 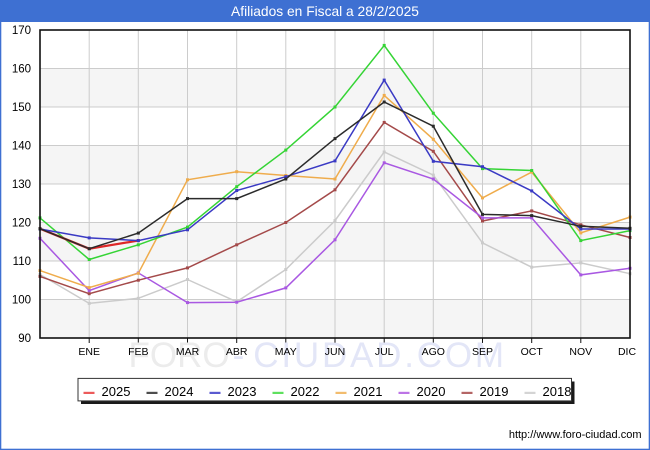 What do you see at coordinates (237, 352) in the screenshot?
I see `svg-text: ABR` at bounding box center [237, 352].